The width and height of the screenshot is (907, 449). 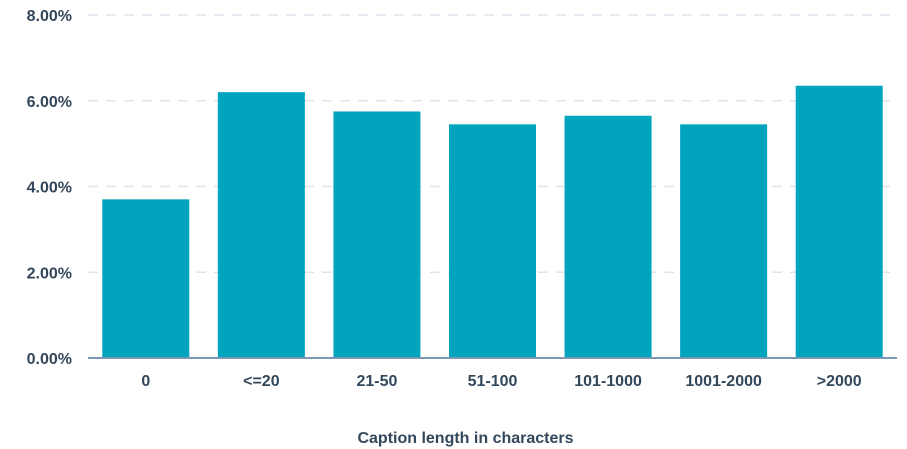 What do you see at coordinates (608, 381) in the screenshot?
I see `x-tick-label: 101-1000` at bounding box center [608, 381].